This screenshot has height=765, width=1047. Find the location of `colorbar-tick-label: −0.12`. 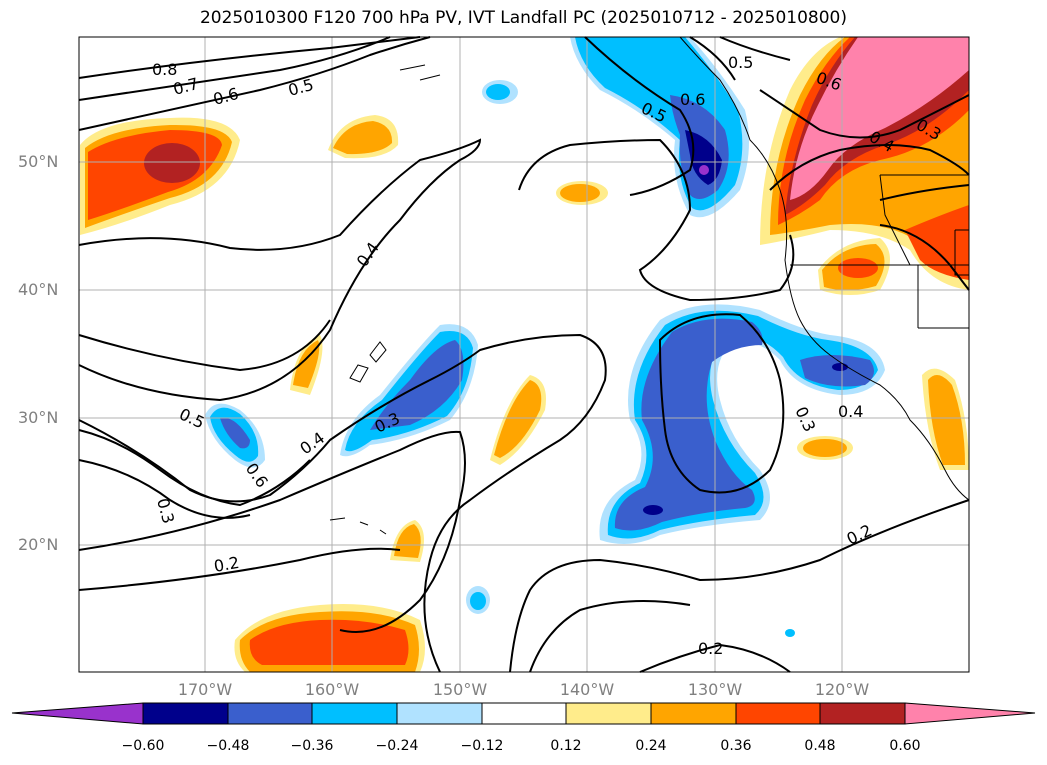

colorbar-tick-label: −0.12 is located at coordinates (482, 746).